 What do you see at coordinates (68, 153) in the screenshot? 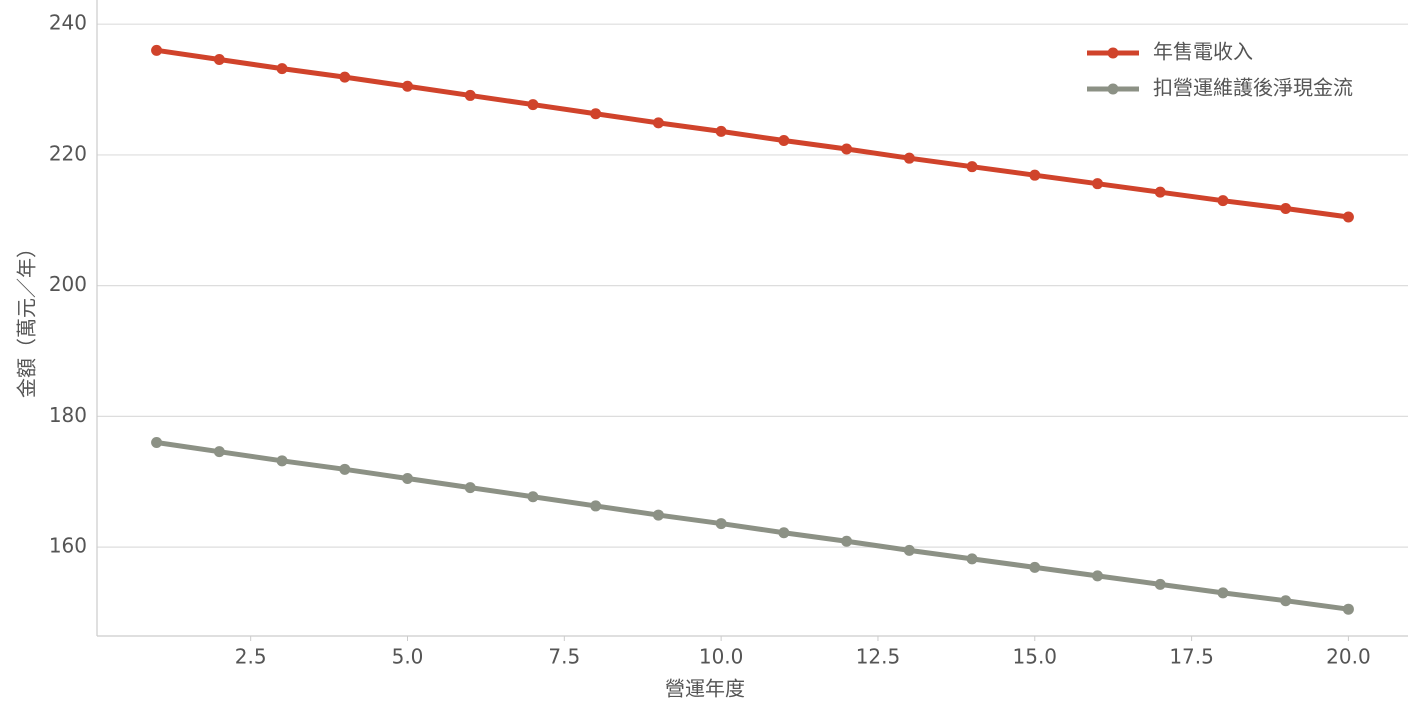
I see `y-tick-label: 220` at bounding box center [68, 153].